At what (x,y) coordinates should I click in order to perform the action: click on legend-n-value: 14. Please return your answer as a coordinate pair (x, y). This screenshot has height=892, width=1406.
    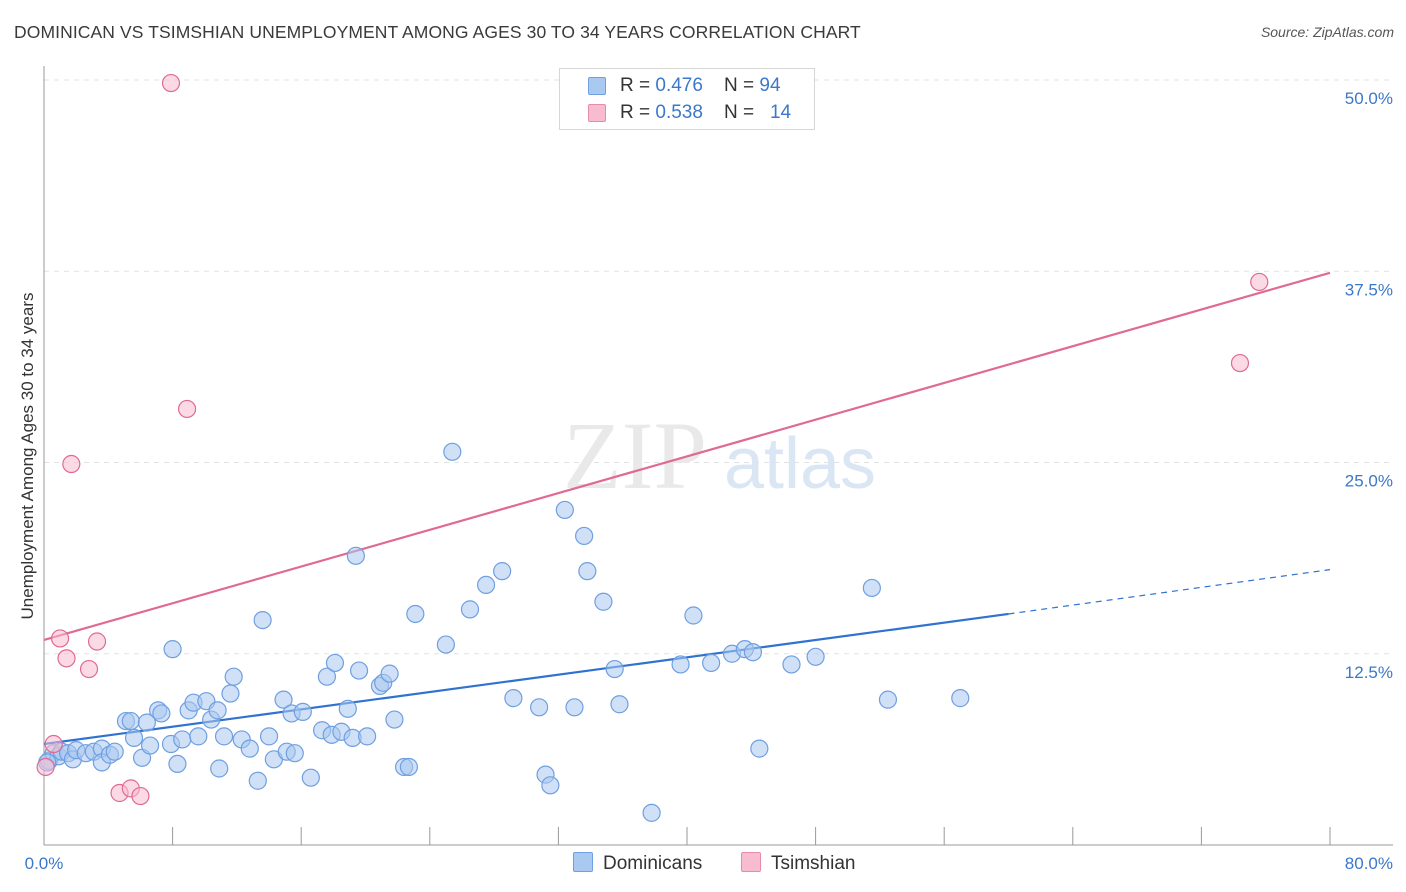
    Looking at the image, I should click on (780, 112).